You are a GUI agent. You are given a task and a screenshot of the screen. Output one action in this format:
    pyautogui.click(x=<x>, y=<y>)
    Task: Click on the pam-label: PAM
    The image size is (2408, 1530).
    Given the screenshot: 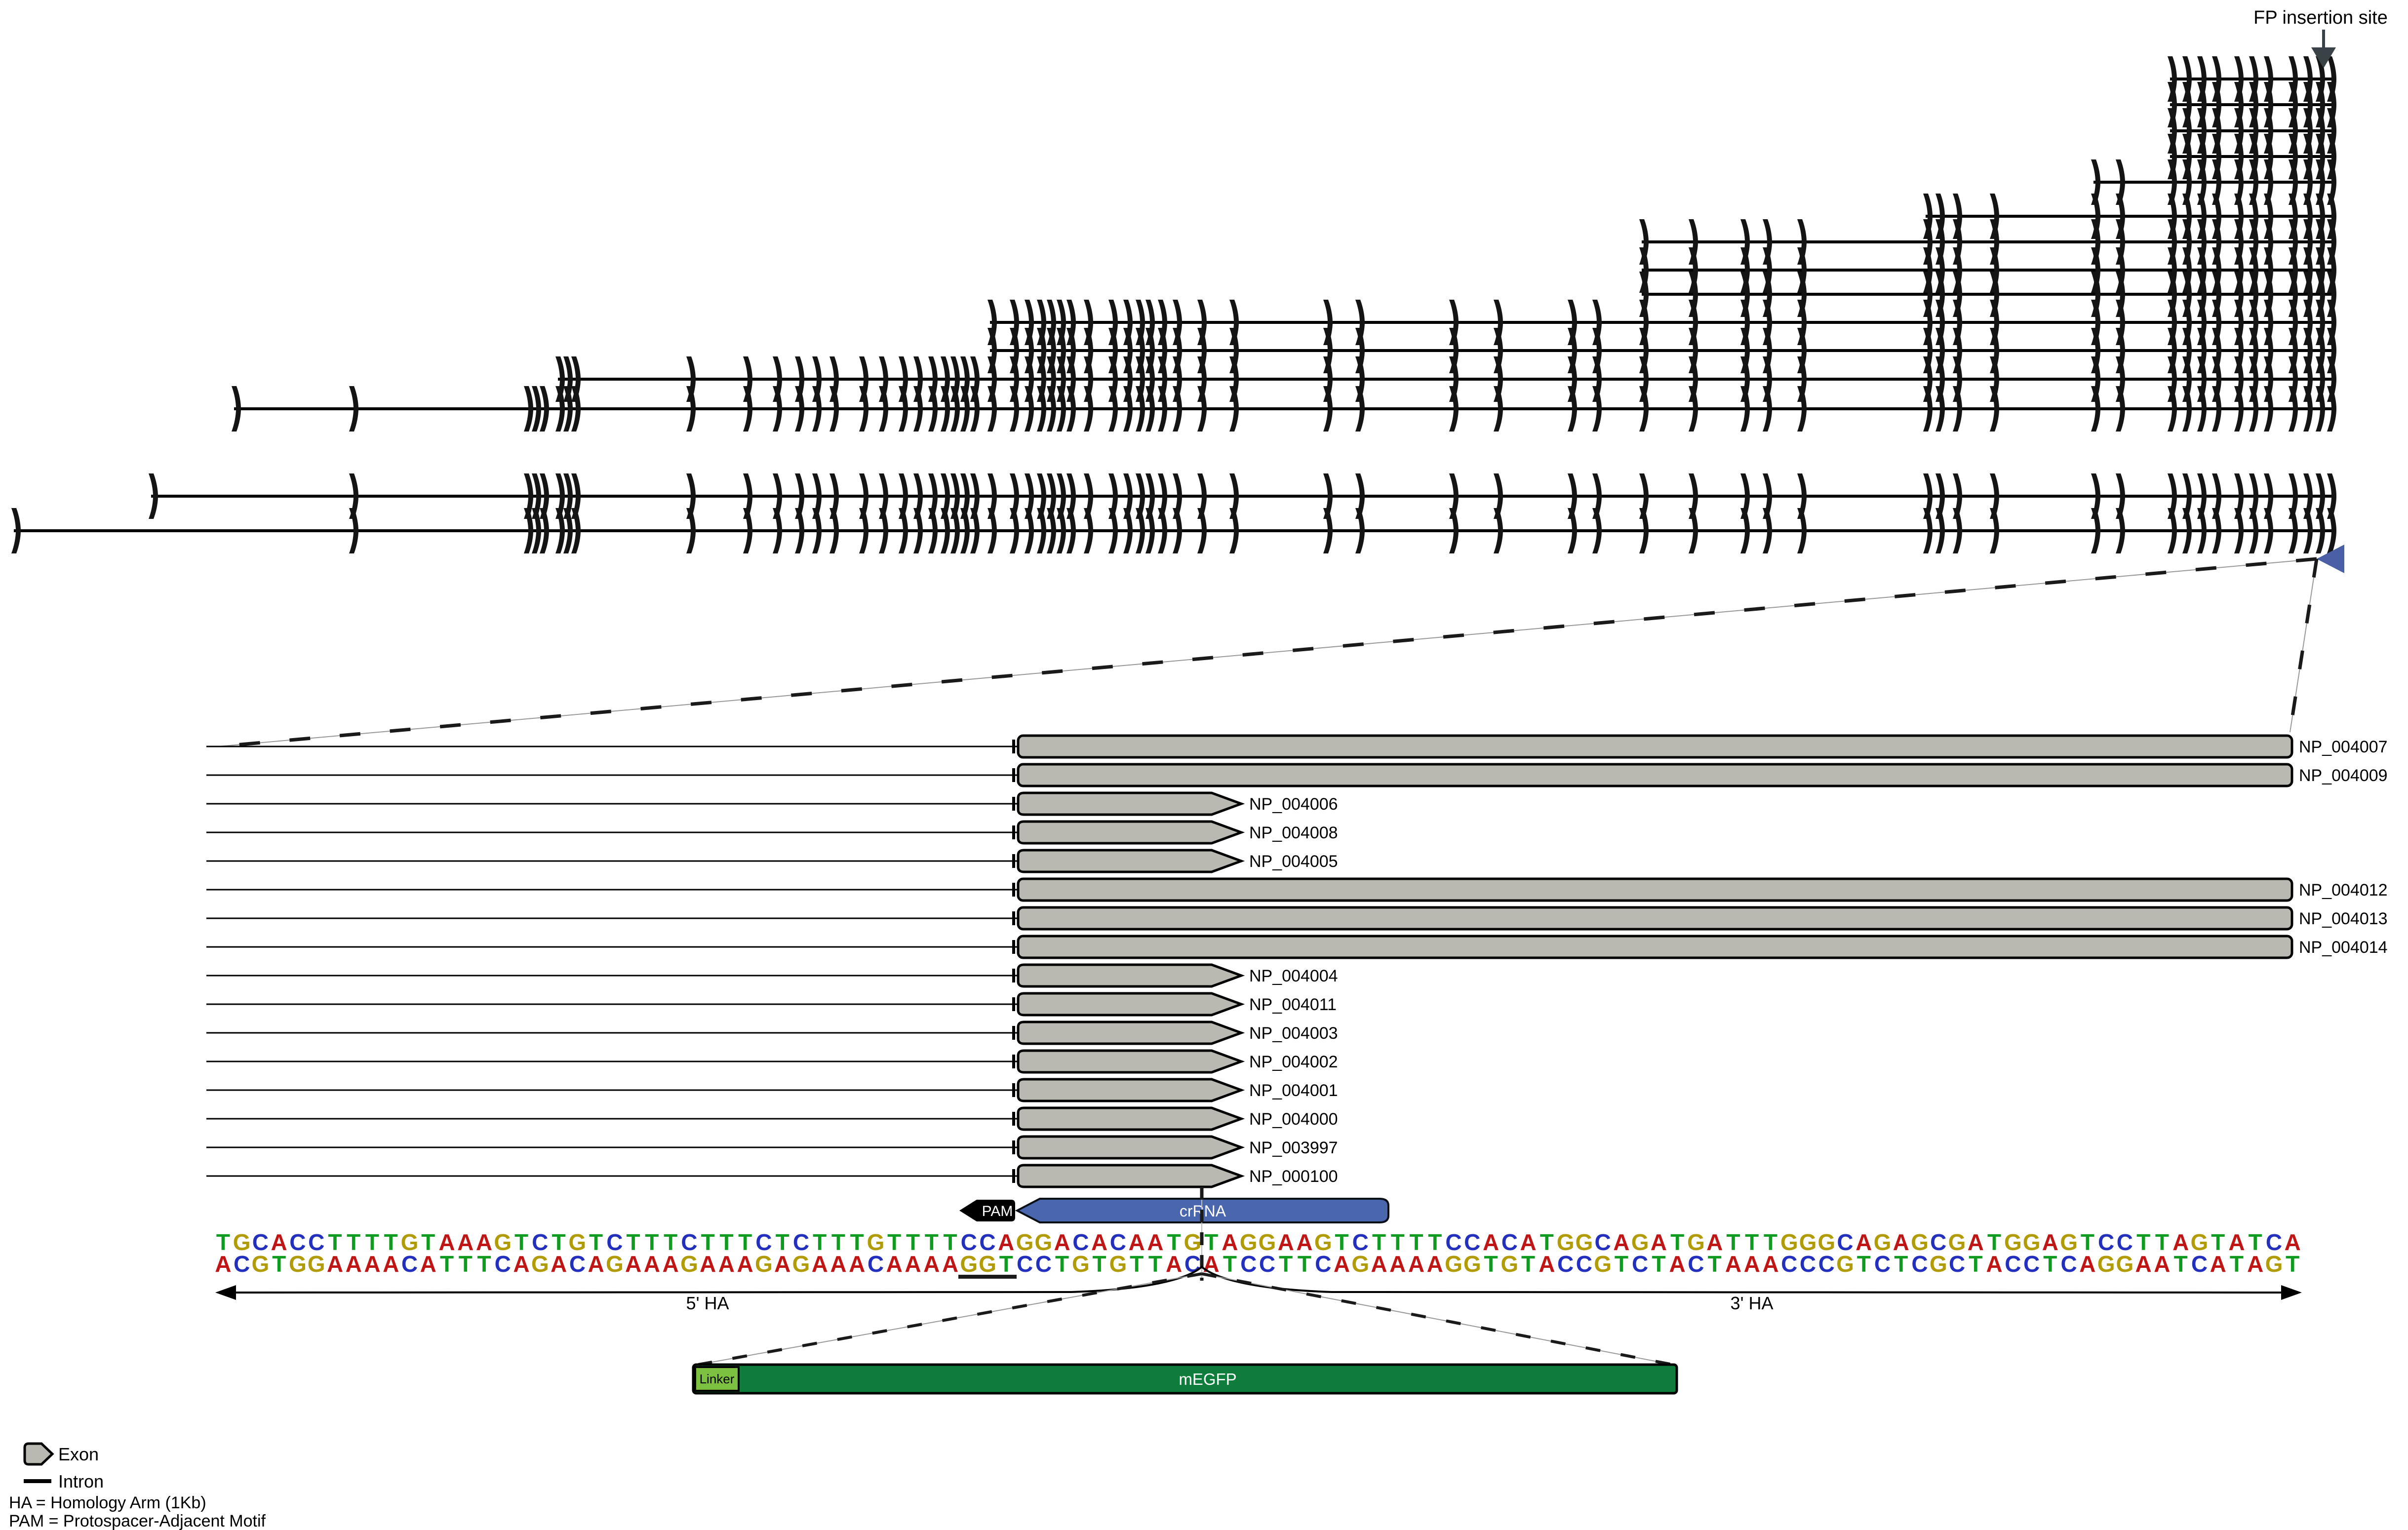 What is the action you would take?
    pyautogui.click(x=998, y=1211)
    